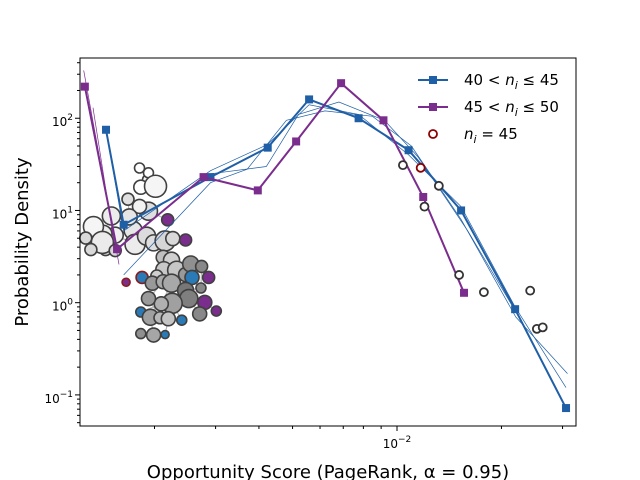  I want to click on inset-network-graph, so click(150, 252).